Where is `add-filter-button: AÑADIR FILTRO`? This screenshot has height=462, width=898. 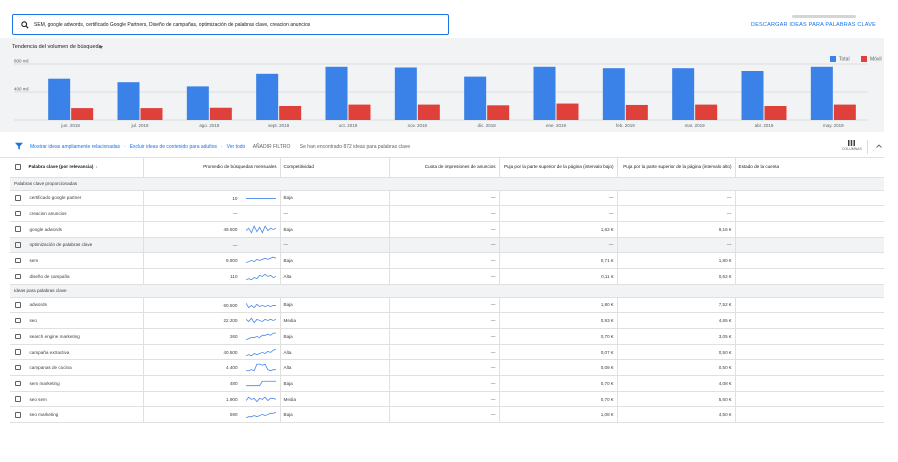 add-filter-button: AÑADIR FILTRO is located at coordinates (271, 147).